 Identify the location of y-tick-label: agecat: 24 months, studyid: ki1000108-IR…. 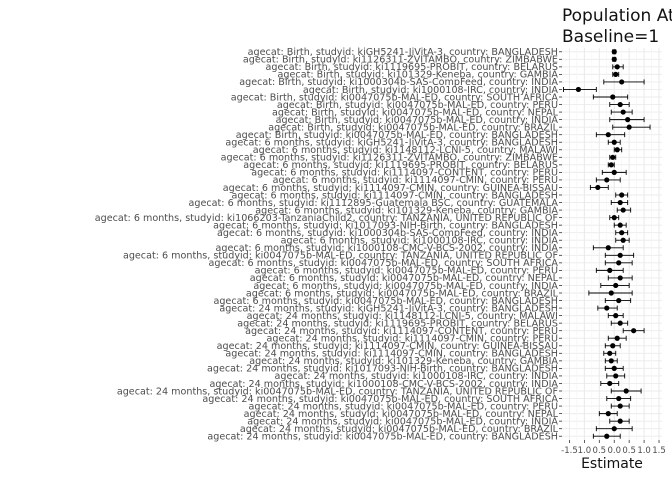
(417, 376).